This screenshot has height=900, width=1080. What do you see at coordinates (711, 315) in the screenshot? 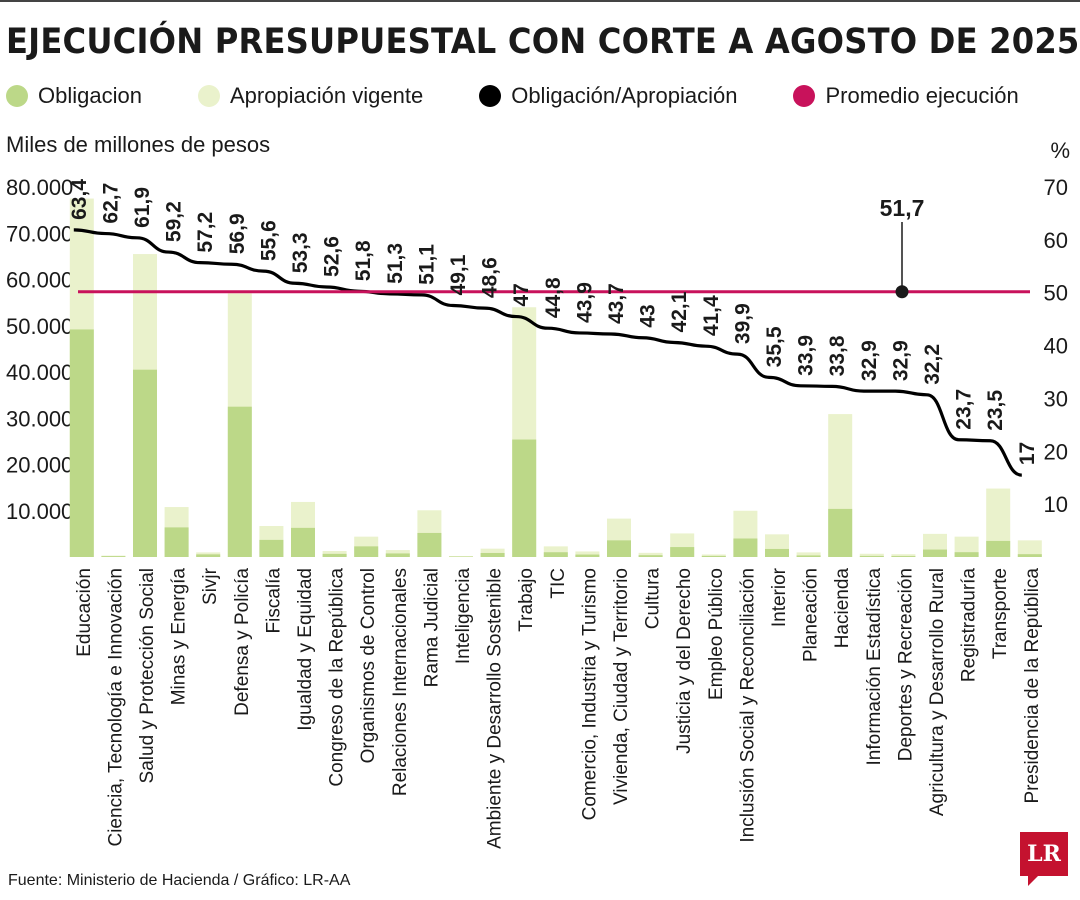
I see `ratio-data-label: 41,4` at bounding box center [711, 315].